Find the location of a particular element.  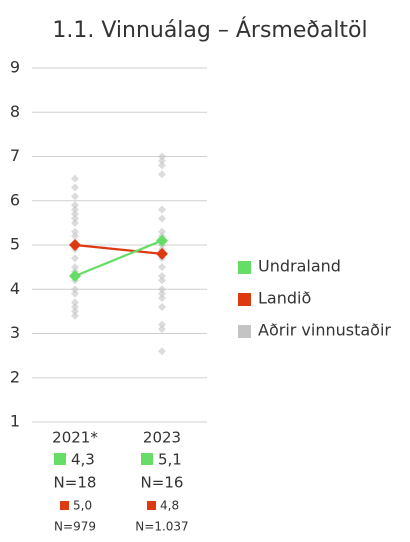

chart-title: 1.1. Vinnuálag – Ársmeðaltöl is located at coordinates (209, 30).